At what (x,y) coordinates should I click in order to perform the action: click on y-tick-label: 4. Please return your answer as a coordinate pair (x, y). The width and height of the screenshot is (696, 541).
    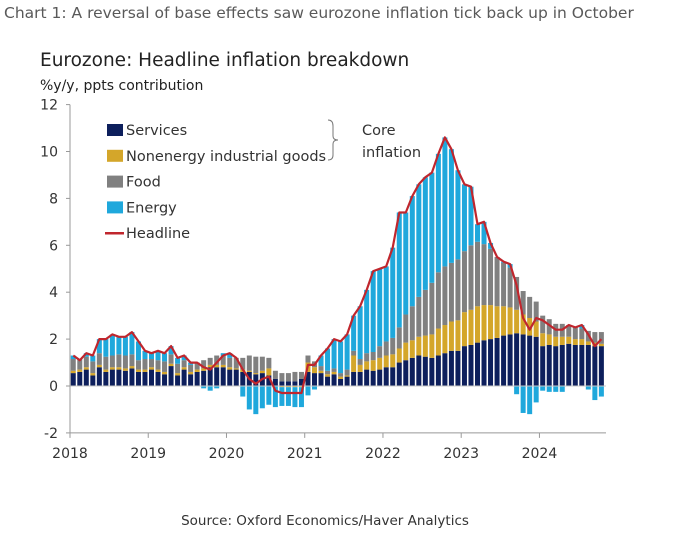
    Looking at the image, I should click on (53, 293).